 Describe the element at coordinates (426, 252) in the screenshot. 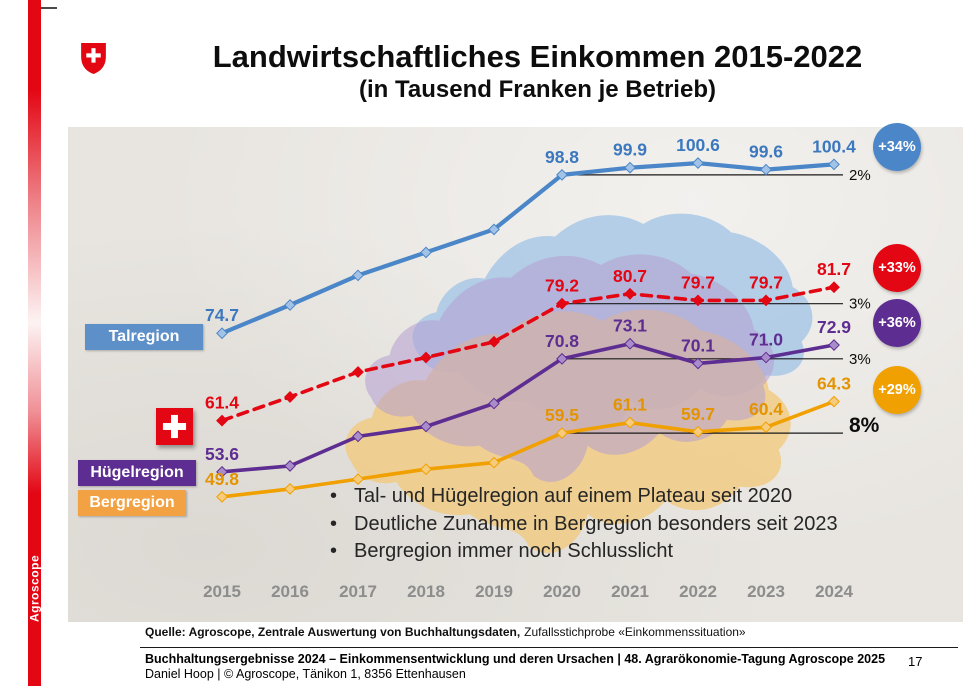

I see `data-point-marker-talregion-2018` at that location.